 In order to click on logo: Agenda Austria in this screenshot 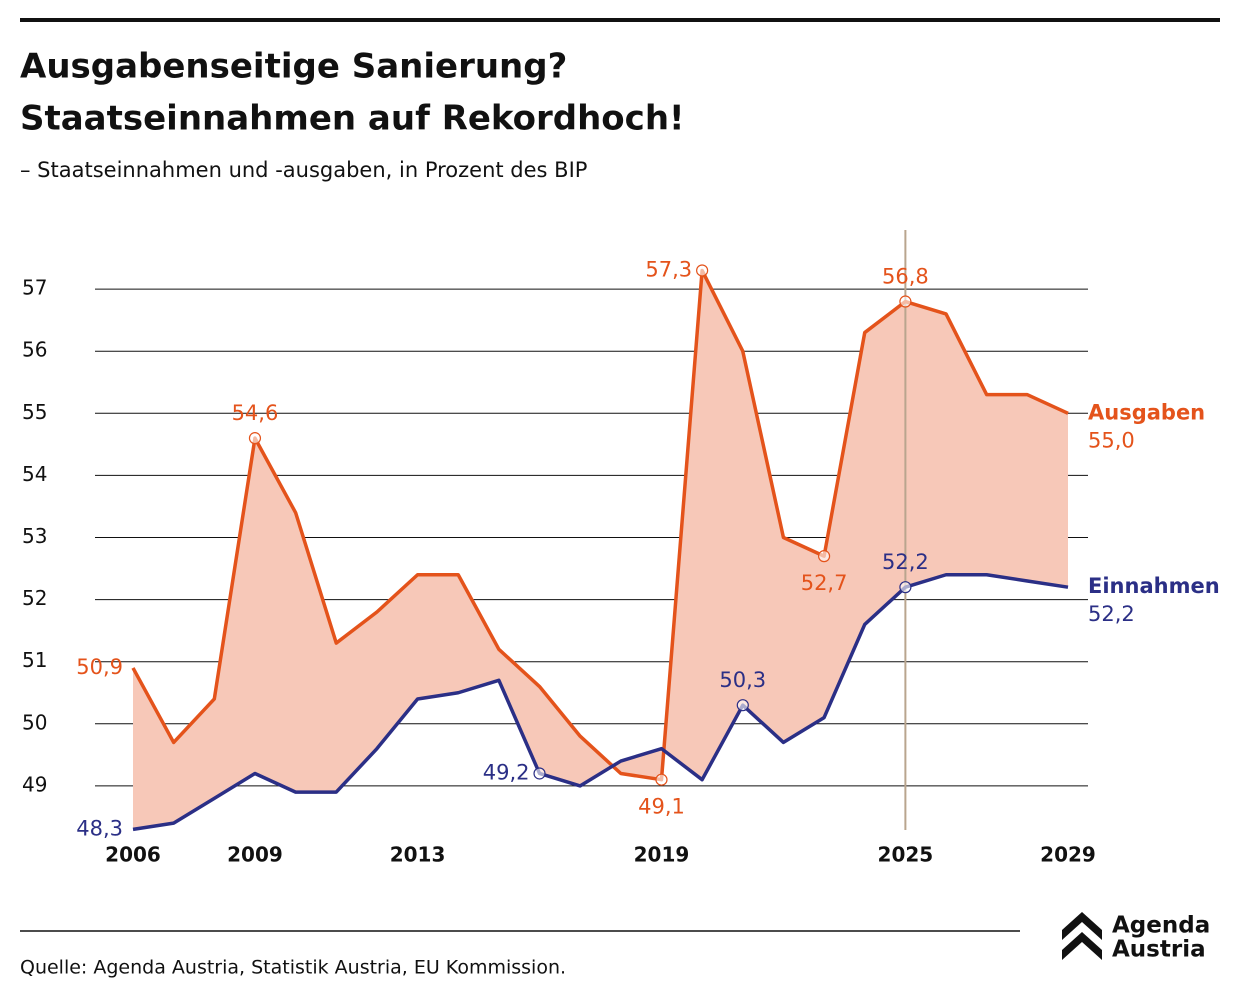, I will do `click(1136, 937)`.